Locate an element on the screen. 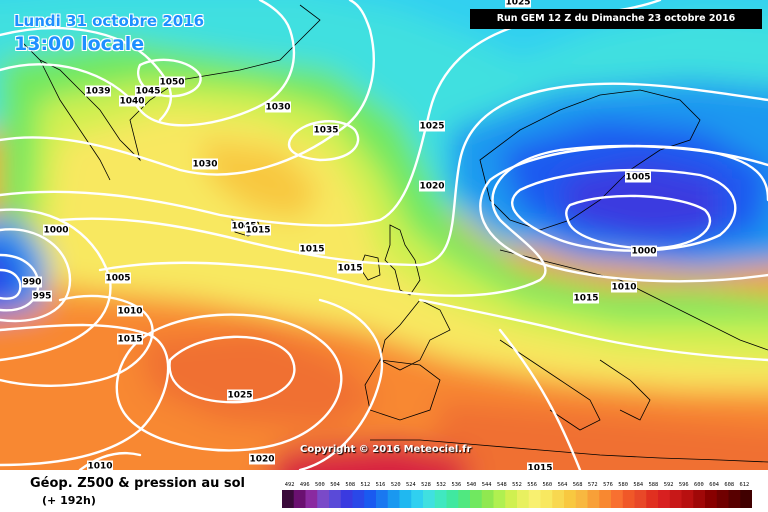  pressure-label: 1020 is located at coordinates (261, 460).